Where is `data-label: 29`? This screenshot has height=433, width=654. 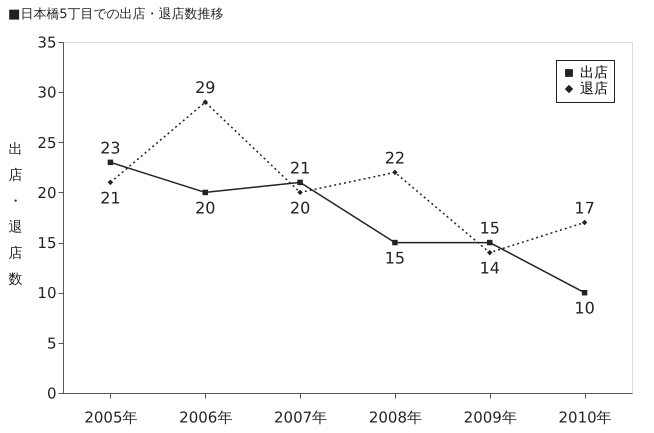
data-label: 29 is located at coordinates (205, 88).